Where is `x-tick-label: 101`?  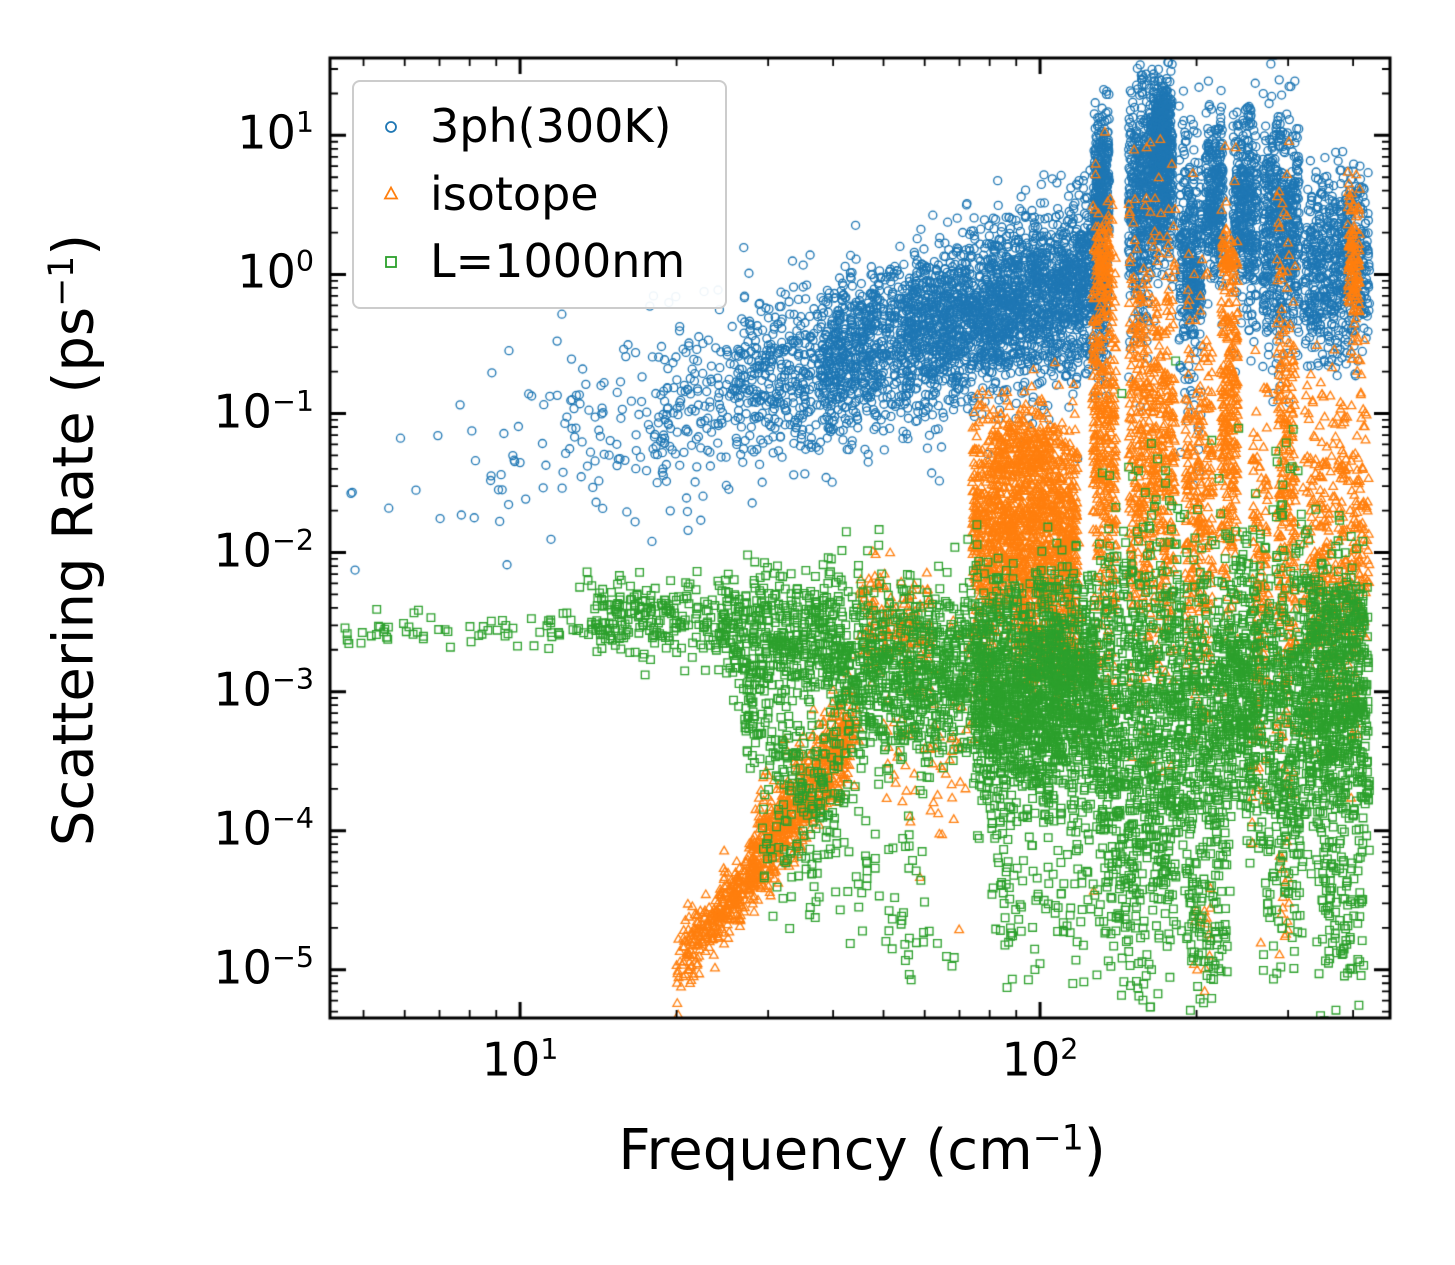 x-tick-label: 101 is located at coordinates (520, 1059).